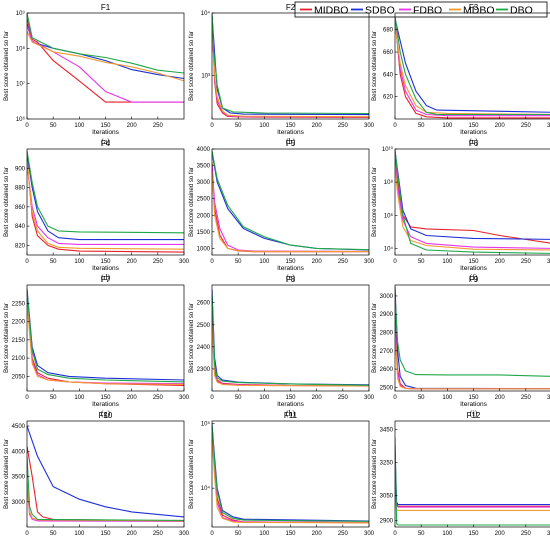 This screenshot has width=550, height=536. What do you see at coordinates (204, 304) in the screenshot?
I see `y-tick-label: 2600` at bounding box center [204, 304].